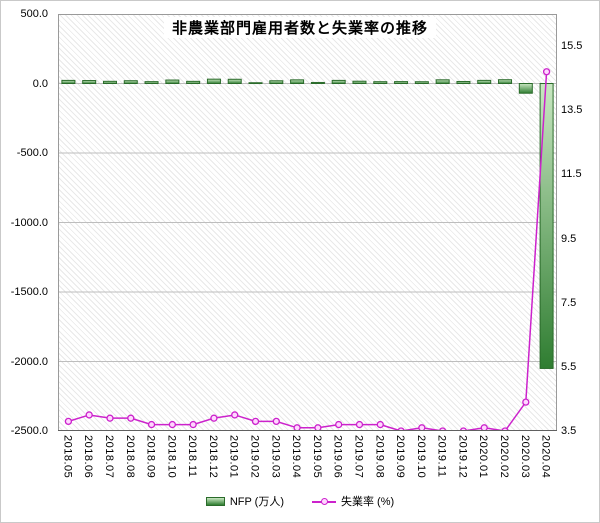 This screenshot has width=600, height=523. I want to click on x-axis-label: 2019.11, so click(441, 456).